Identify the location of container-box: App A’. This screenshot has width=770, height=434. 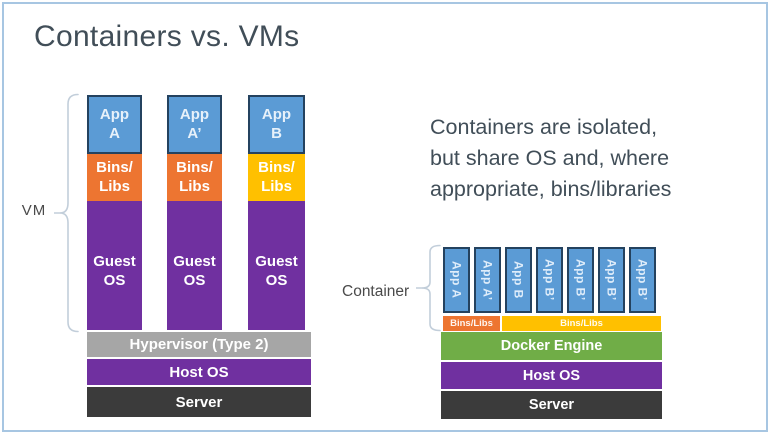
(487, 280).